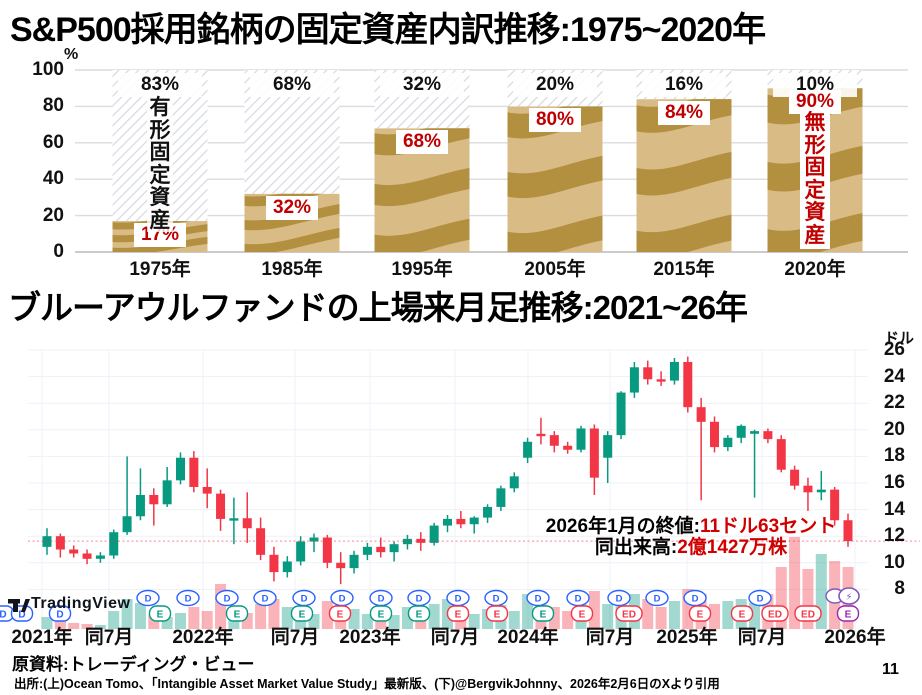 This screenshot has height=695, width=922. I want to click on x-tick-label: 同7月, so click(455, 637).